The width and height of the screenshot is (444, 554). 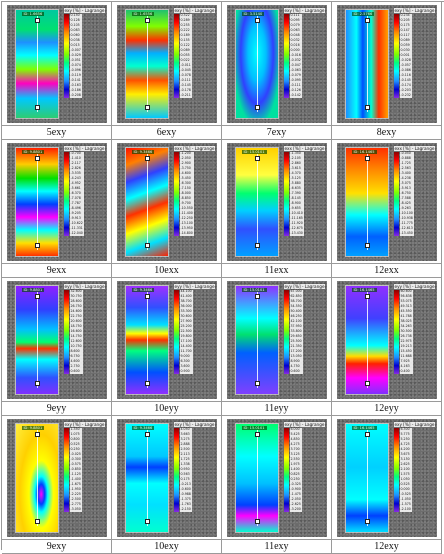 What do you see at coordinates (405, 75) in the screenshot?
I see `colorbar-tick-label: -0.116` at bounding box center [405, 75].